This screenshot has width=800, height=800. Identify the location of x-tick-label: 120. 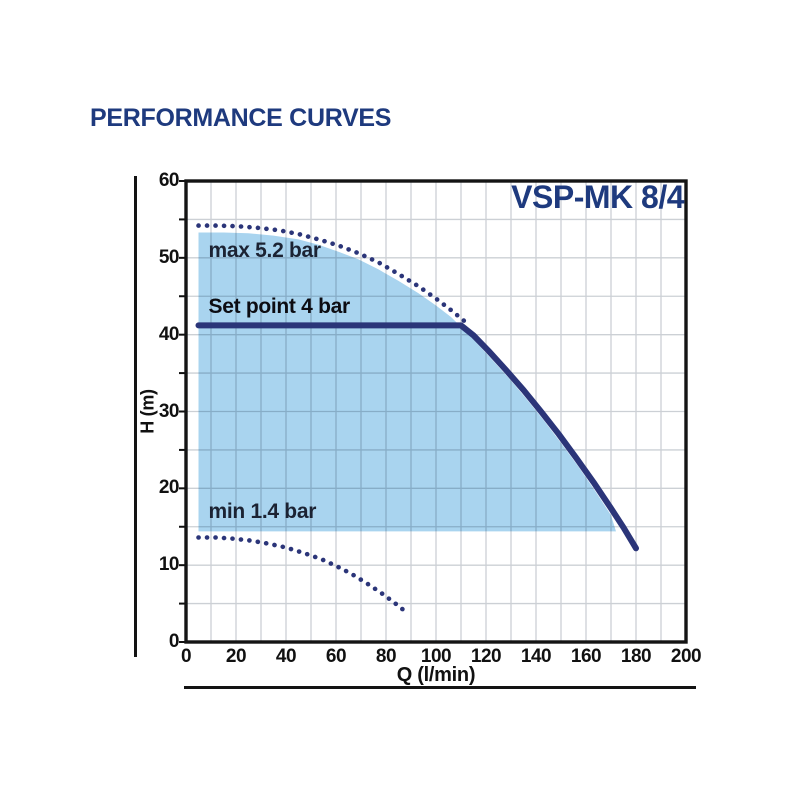
(486, 656).